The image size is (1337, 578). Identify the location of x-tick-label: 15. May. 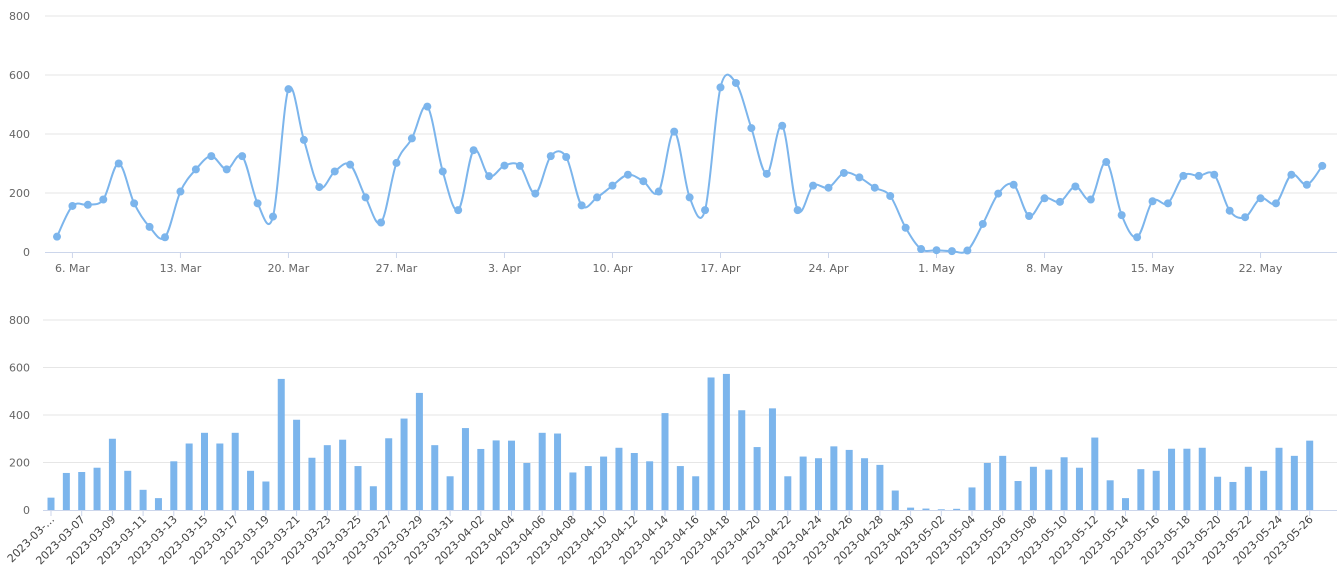
(1153, 268).